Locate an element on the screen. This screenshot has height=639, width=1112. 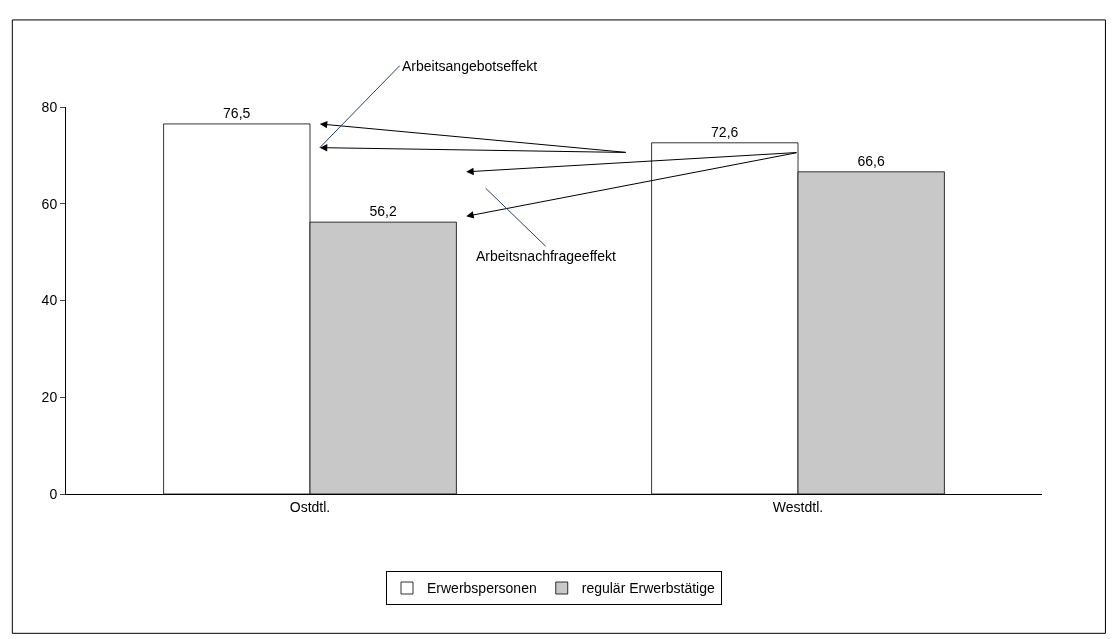
legend-label: Erwerbspersonen is located at coordinates (482, 588).